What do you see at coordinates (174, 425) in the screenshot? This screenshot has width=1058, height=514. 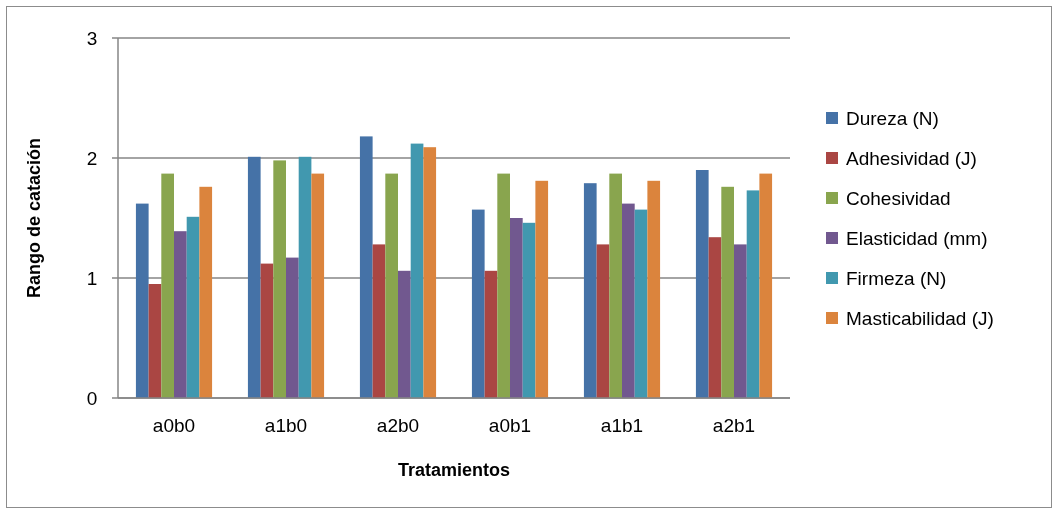 I see `x-tick-label: a0b0` at bounding box center [174, 425].